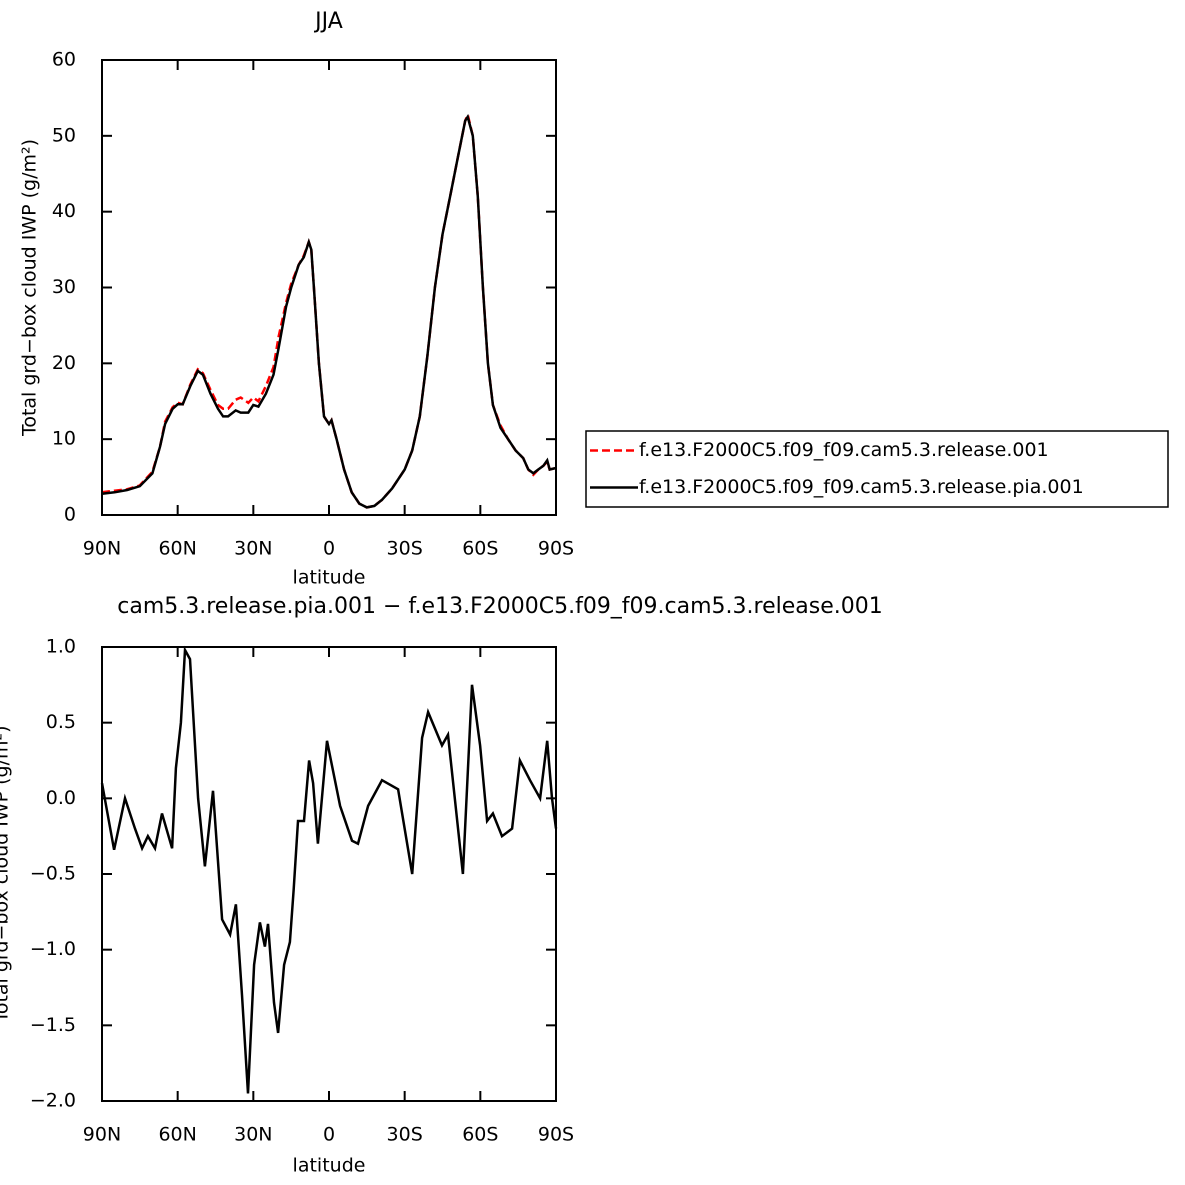 The width and height of the screenshot is (1185, 1185). What do you see at coordinates (844, 450) in the screenshot?
I see `legend-label: f.e13.F2000C5.f09_f09.cam5.3.release.001` at bounding box center [844, 450].